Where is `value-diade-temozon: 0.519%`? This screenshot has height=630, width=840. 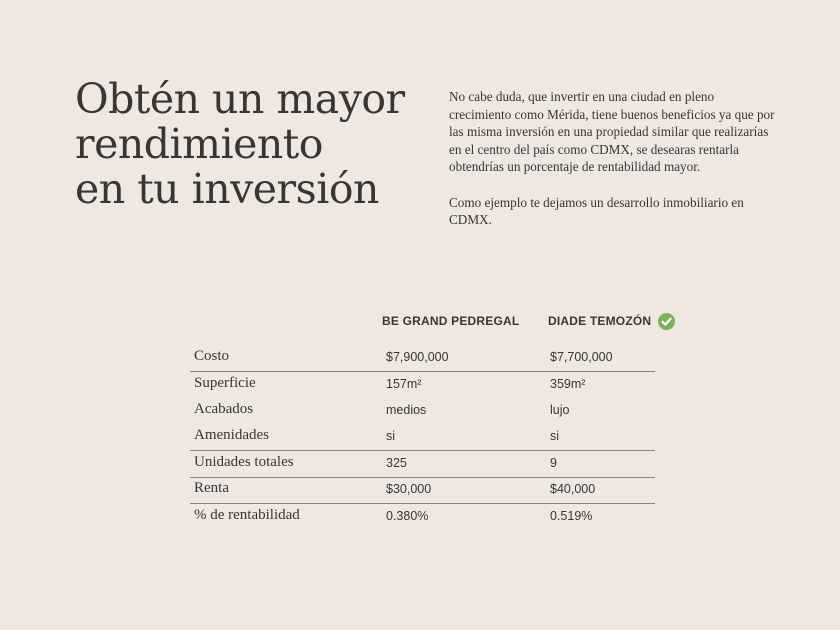
value-diade-temozon: 0.519% is located at coordinates (571, 516).